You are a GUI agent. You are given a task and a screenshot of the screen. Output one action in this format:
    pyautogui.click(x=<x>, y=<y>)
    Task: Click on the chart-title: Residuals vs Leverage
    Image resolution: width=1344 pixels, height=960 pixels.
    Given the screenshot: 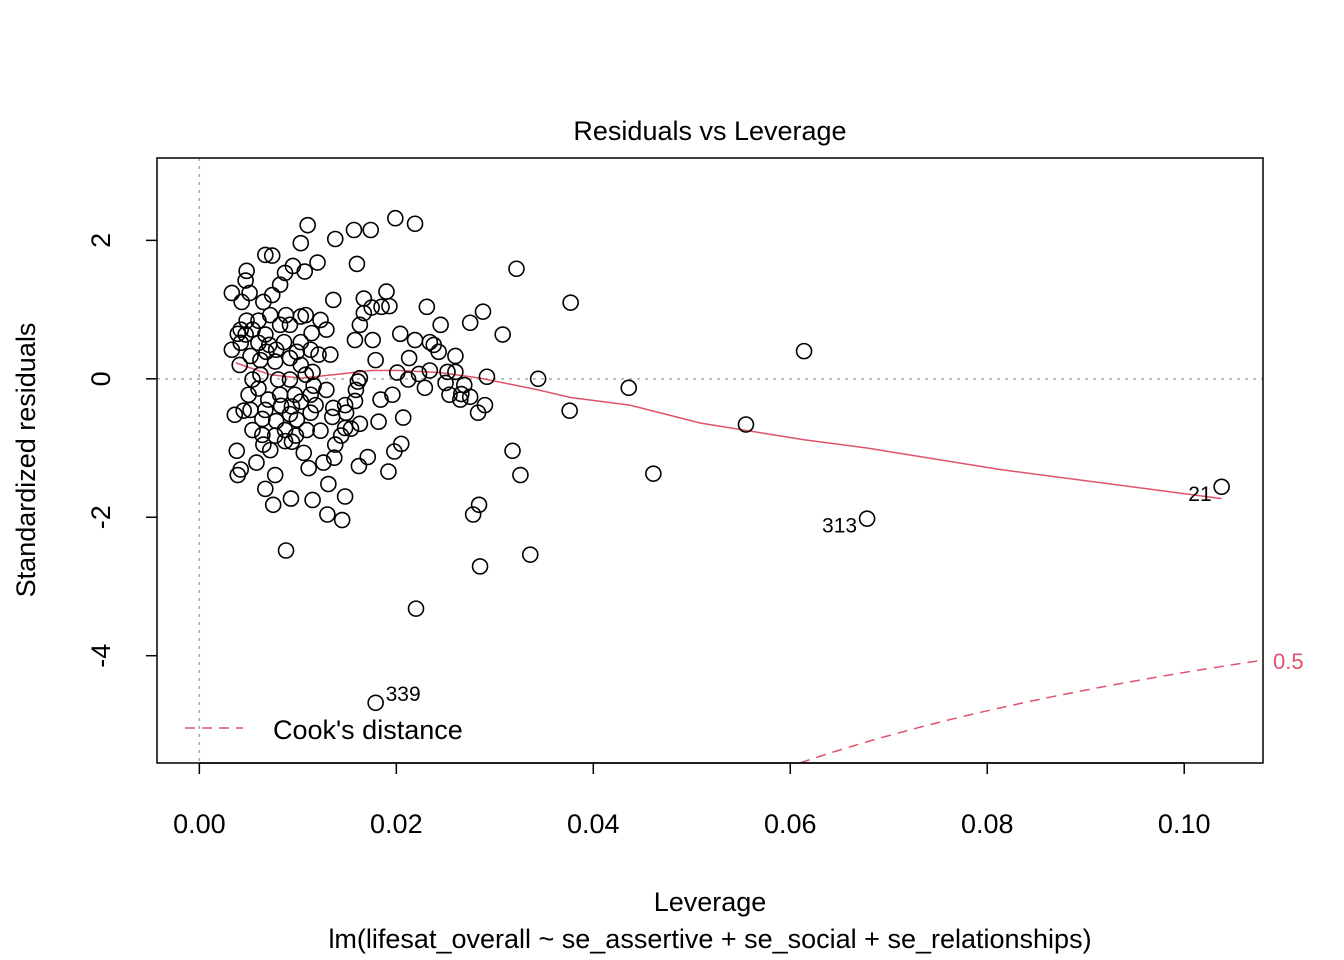 What is the action you would take?
    pyautogui.click(x=709, y=131)
    